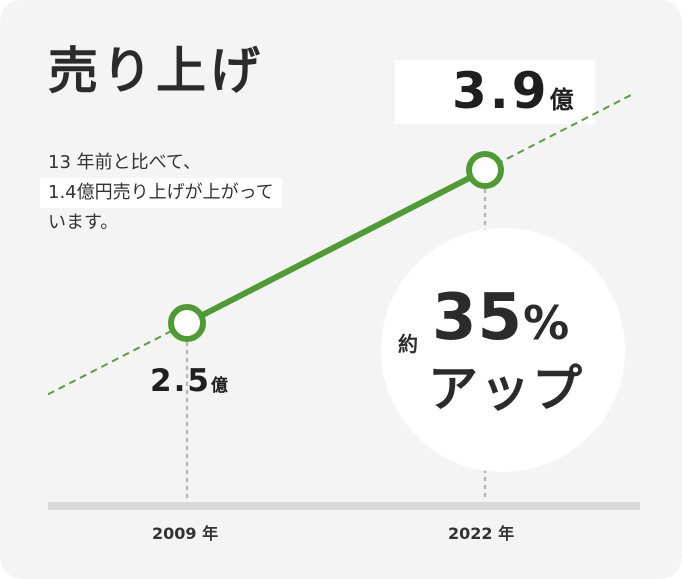 Image resolution: width=682 pixels, height=579 pixels. I want to click on end-value-highlight, so click(495, 92).